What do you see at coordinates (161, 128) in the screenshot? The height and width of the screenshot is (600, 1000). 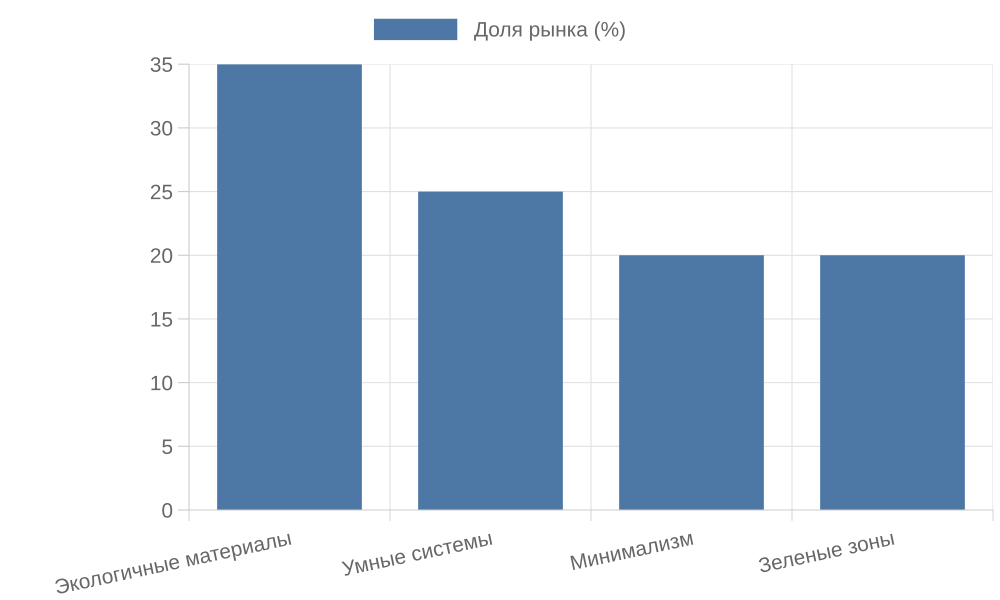 I see `y-tick-label: 30` at bounding box center [161, 128].